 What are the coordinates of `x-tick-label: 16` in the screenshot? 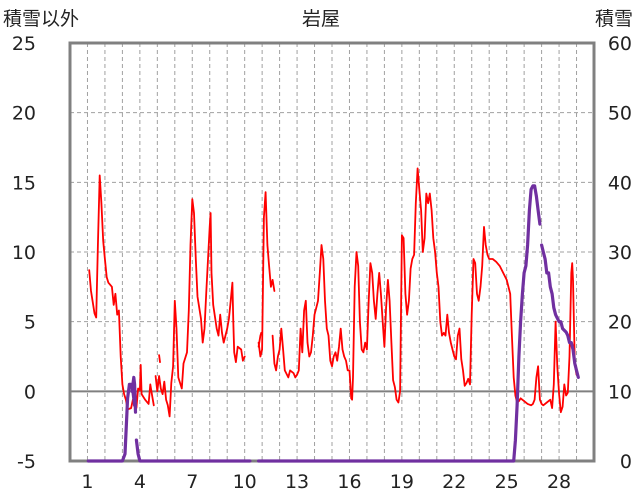 It's located at (349, 482).